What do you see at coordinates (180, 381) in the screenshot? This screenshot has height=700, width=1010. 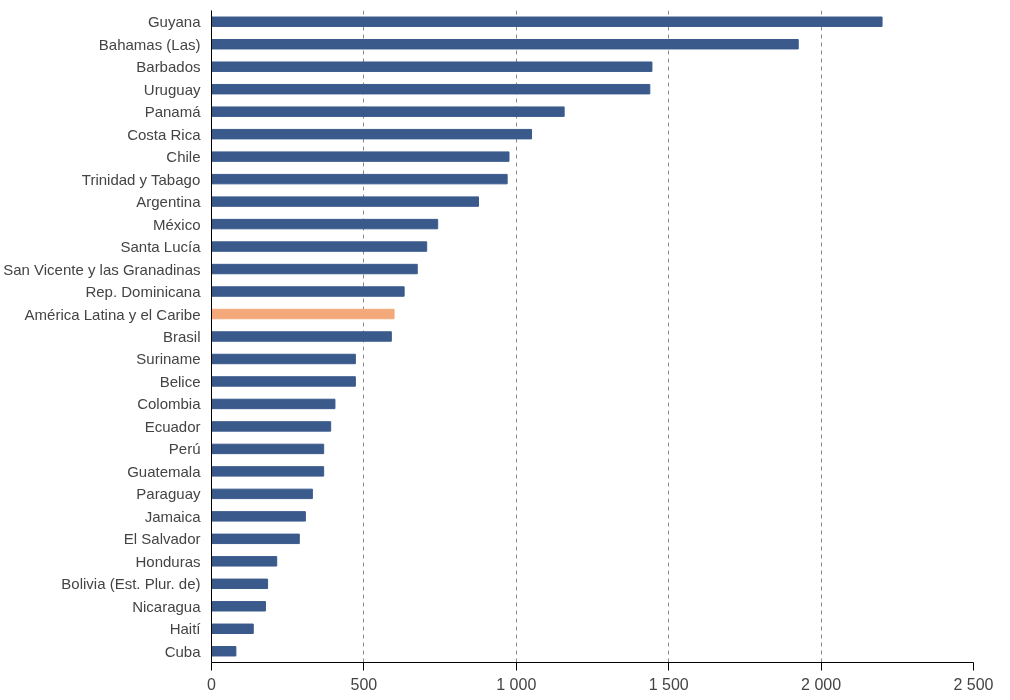 I see `y-tick-label: Belice` at bounding box center [180, 381].